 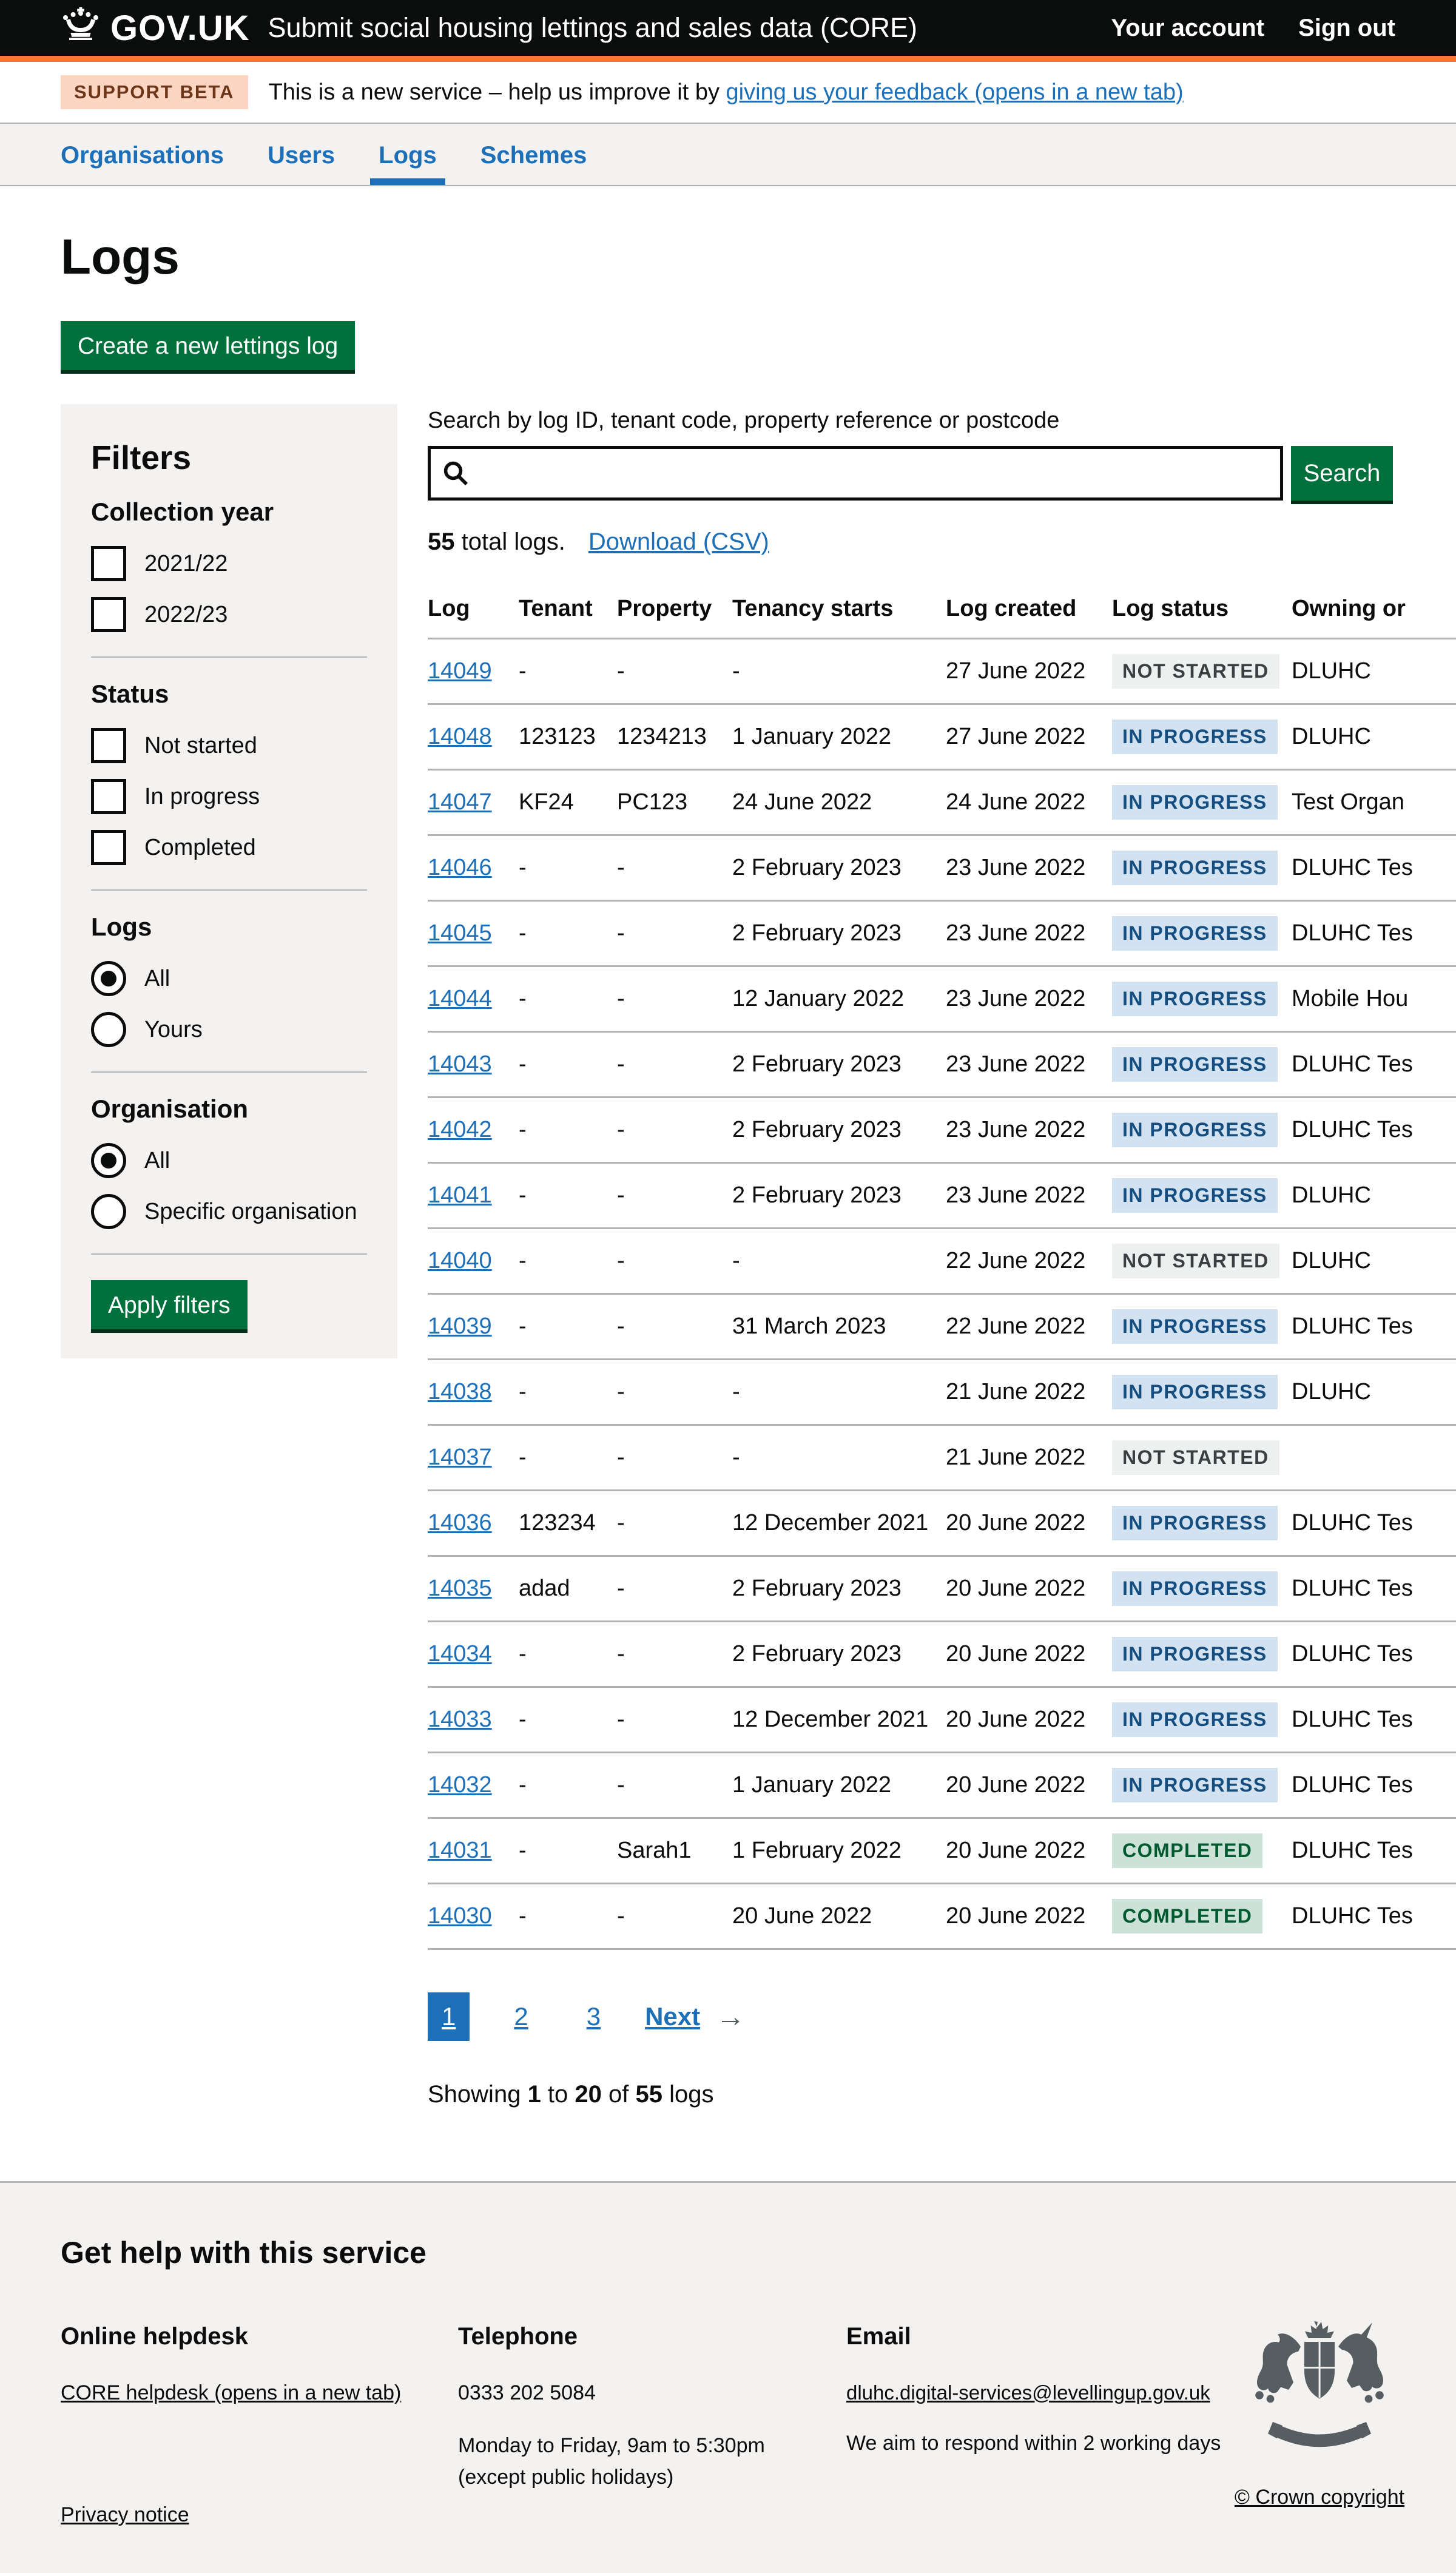 What do you see at coordinates (942, 1261) in the screenshot?
I see `table-row: 14040- - -22 June 2022 NOT STARTED DLUHC` at bounding box center [942, 1261].